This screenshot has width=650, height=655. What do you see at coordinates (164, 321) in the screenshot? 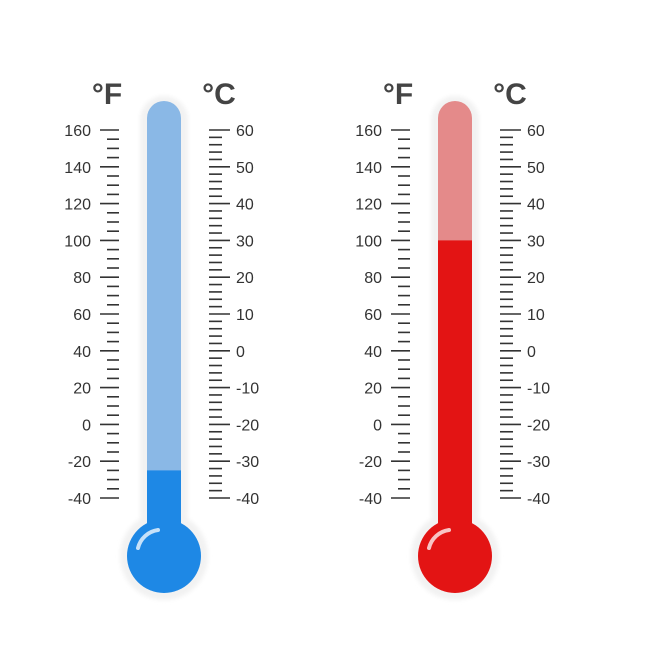
I see `thermometer-tube` at bounding box center [164, 321].